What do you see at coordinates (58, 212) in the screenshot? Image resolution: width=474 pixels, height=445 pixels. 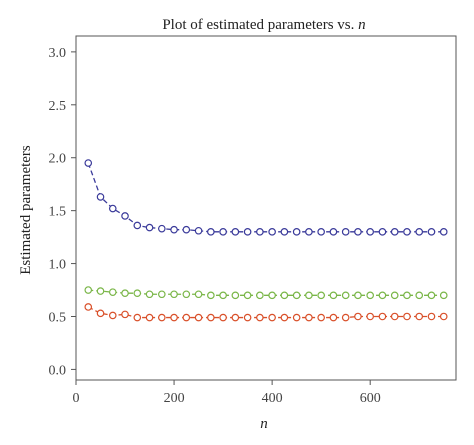 I see `y-tick-label: 1.5` at bounding box center [58, 212].